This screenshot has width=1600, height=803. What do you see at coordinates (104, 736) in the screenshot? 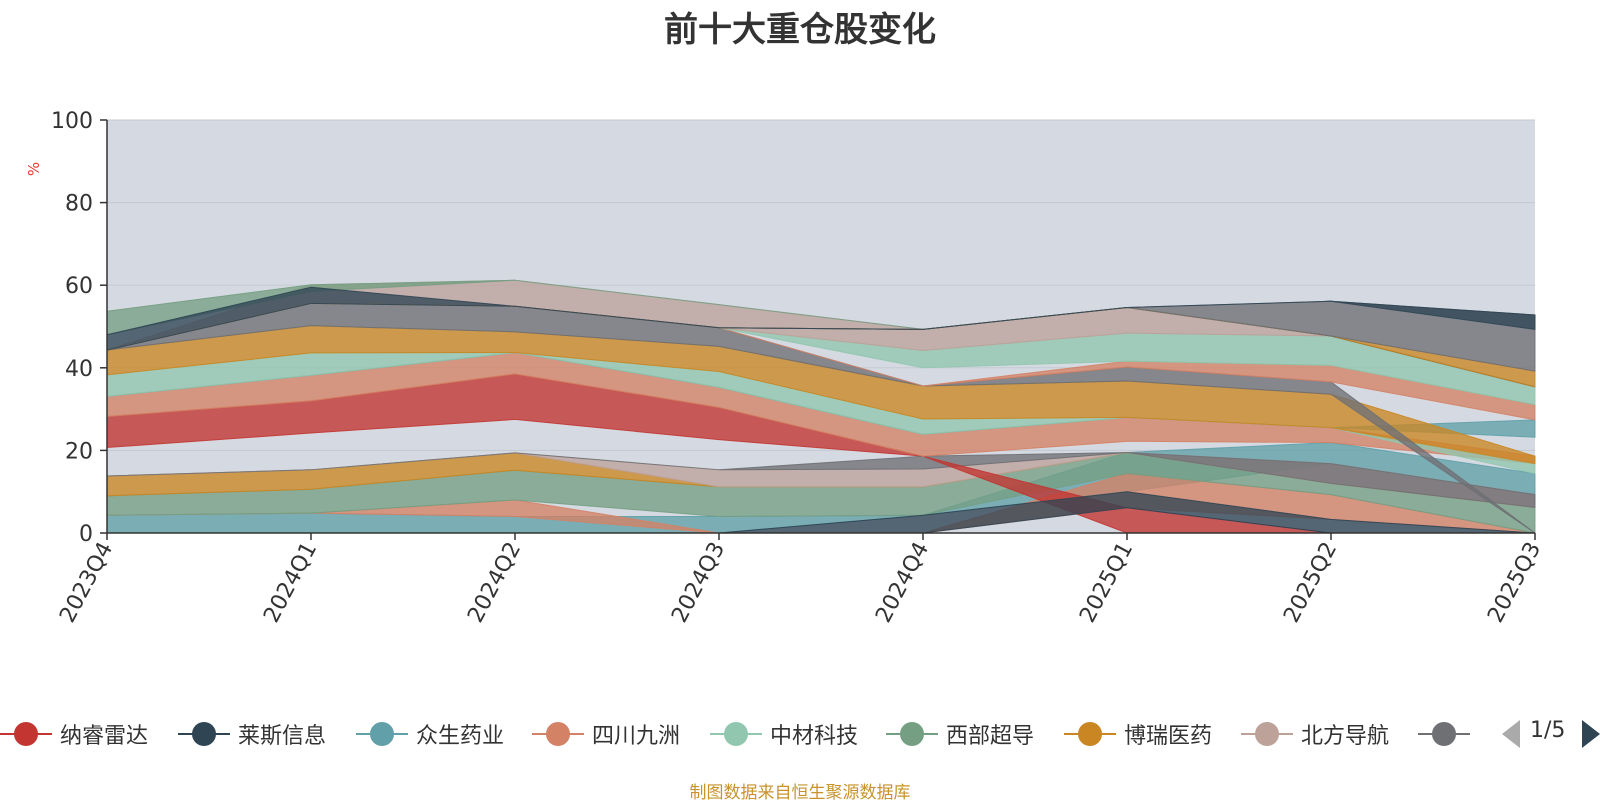
I see `legend-label: 纳睿雷达` at bounding box center [104, 736].